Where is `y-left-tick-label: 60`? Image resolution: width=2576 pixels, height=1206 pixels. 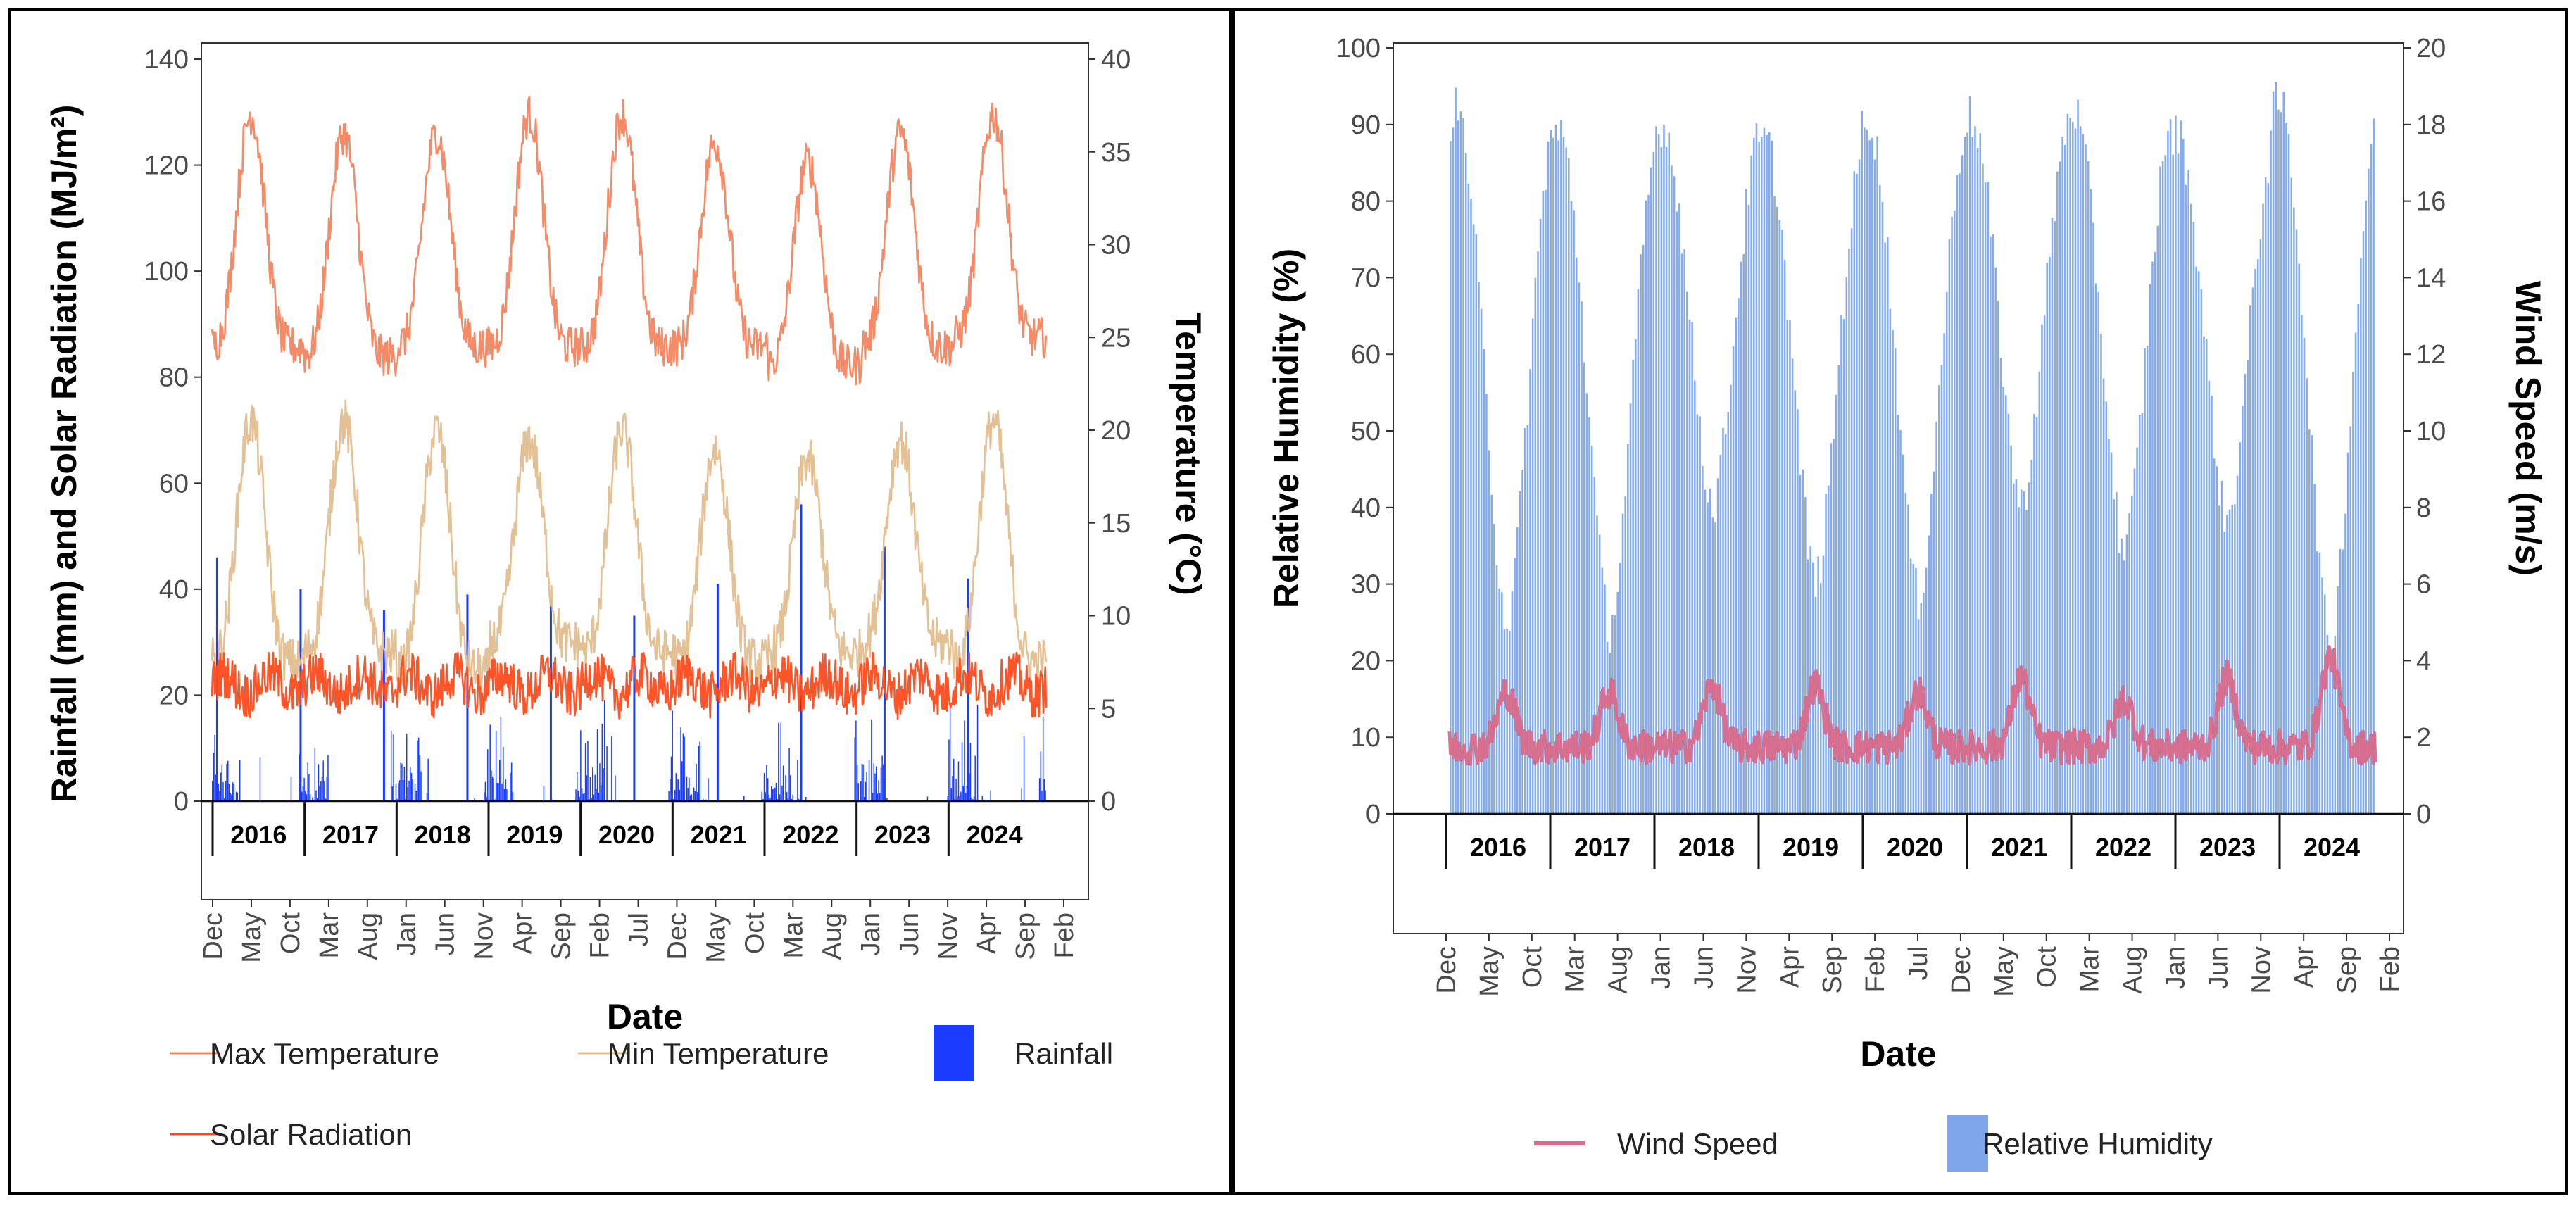 y-left-tick-label: 60 is located at coordinates (1366, 355).